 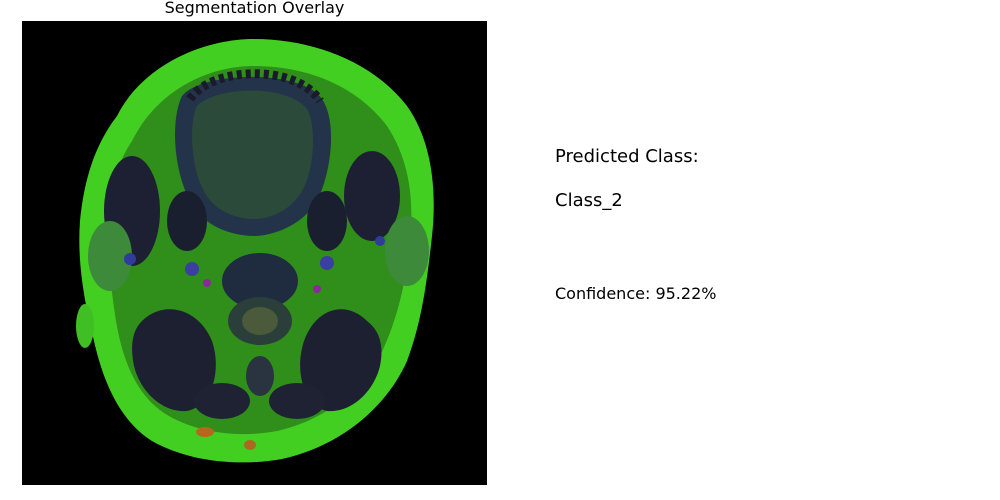 I want to click on right-vessel, so click(x=327, y=263).